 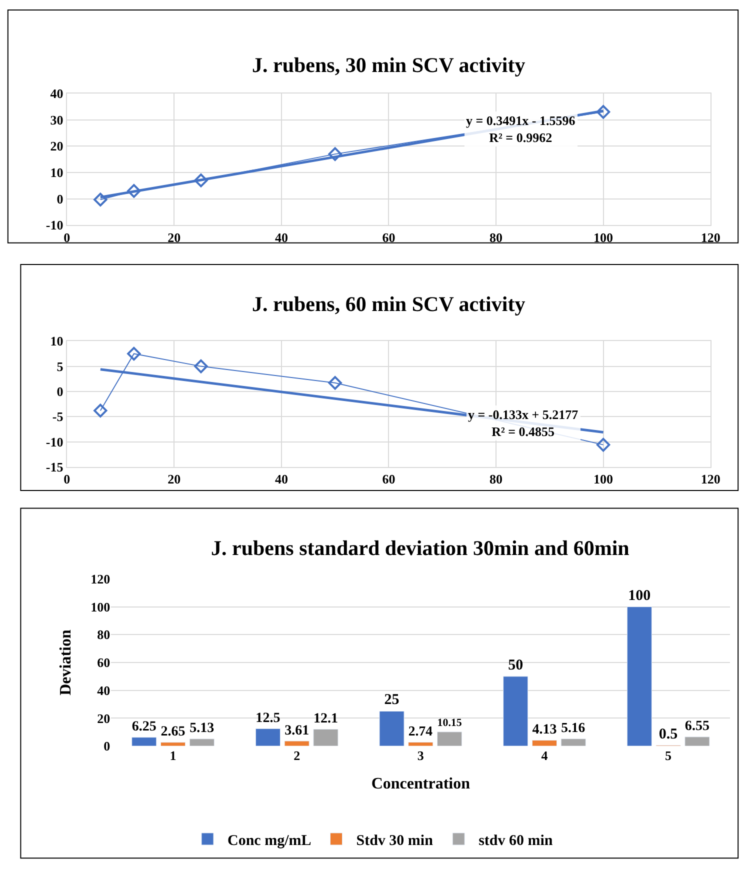 What do you see at coordinates (202, 728) in the screenshot?
I see `data-label: 5.13` at bounding box center [202, 728].